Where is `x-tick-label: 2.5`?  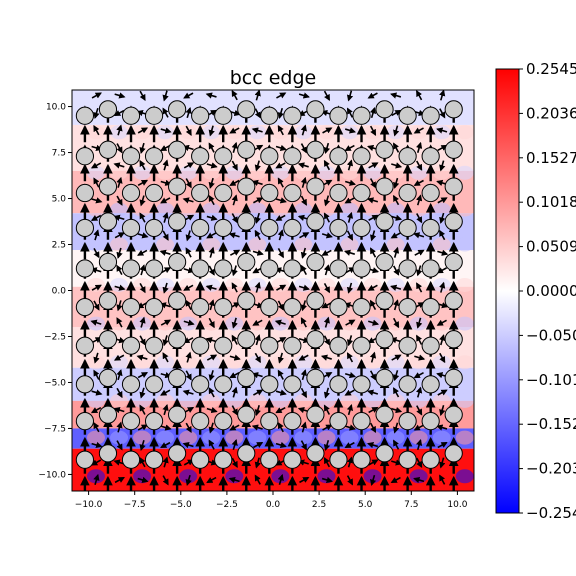 x-tick-label: 2.5 is located at coordinates (319, 505).